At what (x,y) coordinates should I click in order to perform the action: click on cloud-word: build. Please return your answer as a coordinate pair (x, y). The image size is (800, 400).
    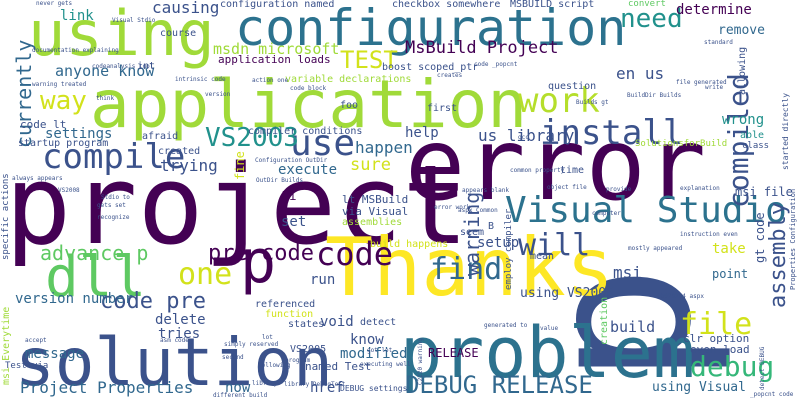
    Looking at the image, I should click on (633, 327).